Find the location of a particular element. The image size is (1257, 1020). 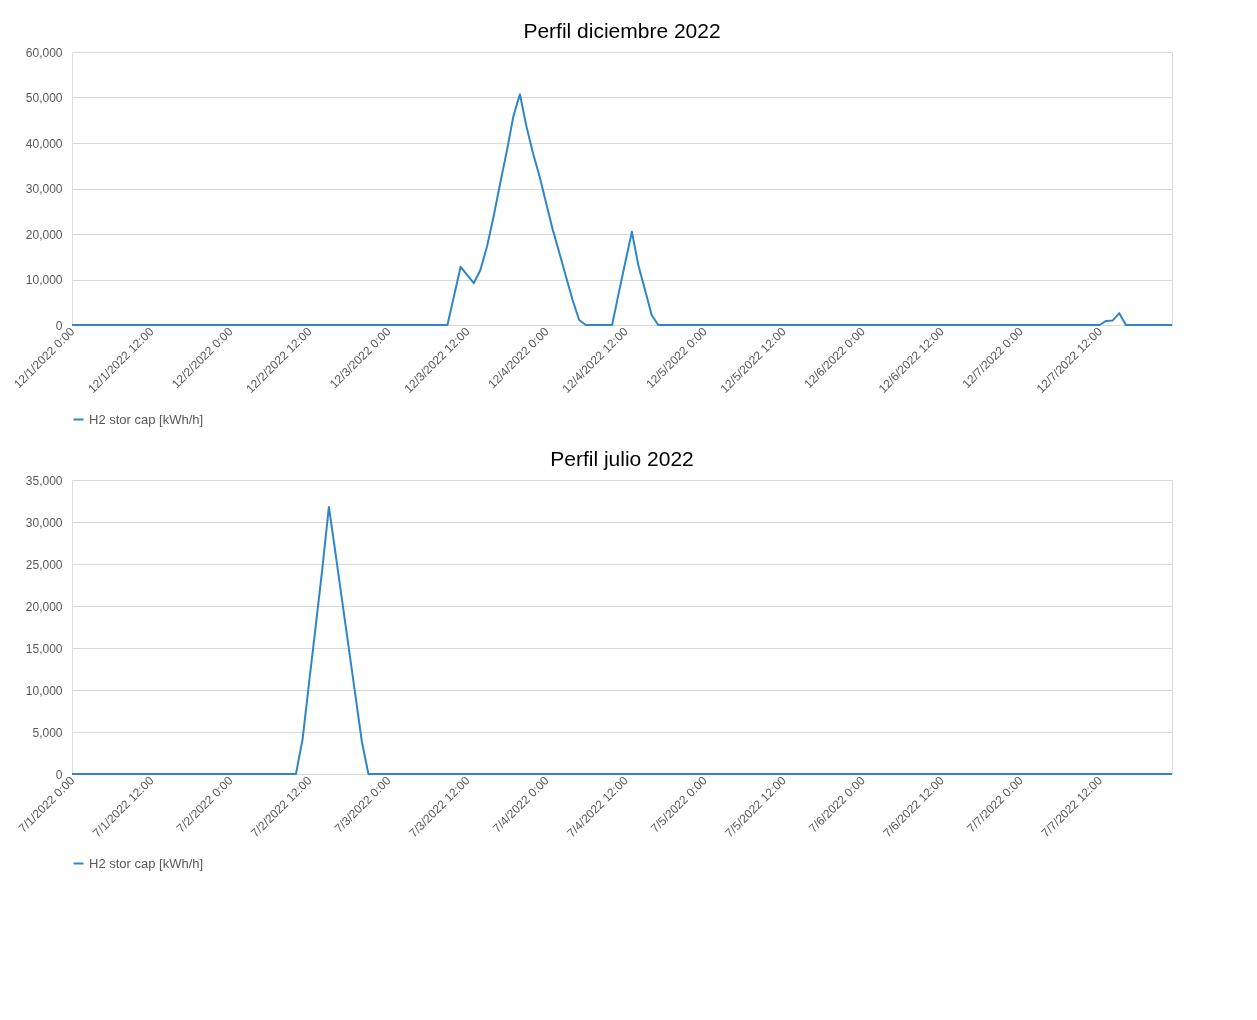

y-tick-label: 35,000 is located at coordinates (44, 480).